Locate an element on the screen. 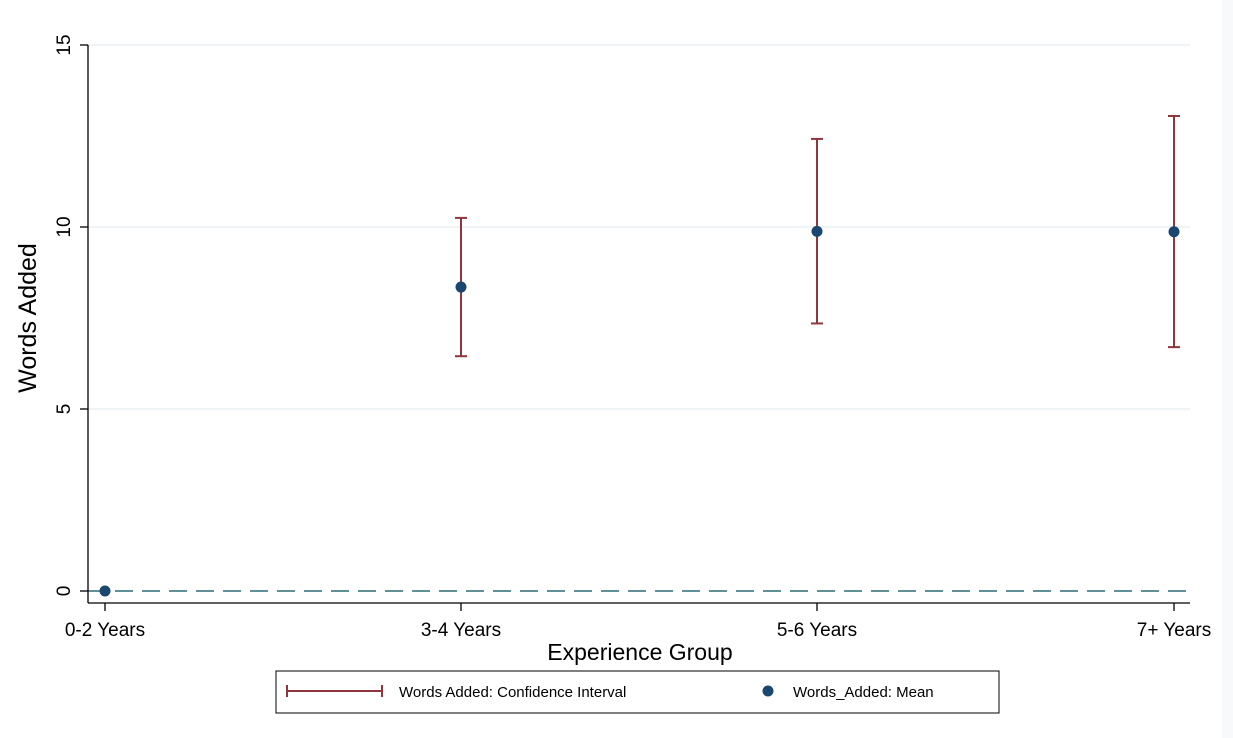 This screenshot has width=1233, height=738. y-axis-title: Words Added is located at coordinates (28, 318).